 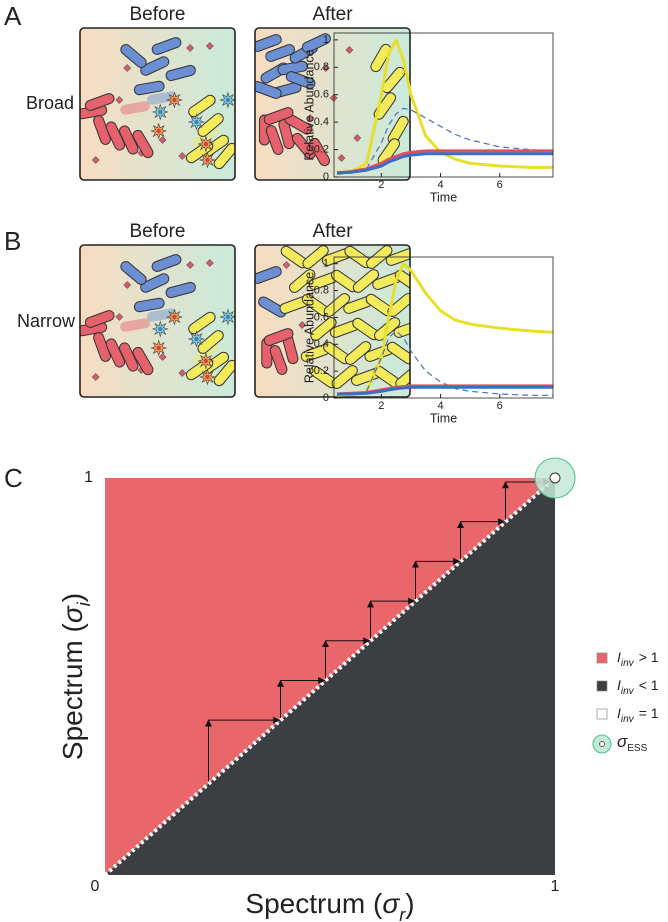 What do you see at coordinates (638, 659) in the screenshot?
I see `legend-label: Iinv > 1` at bounding box center [638, 659].